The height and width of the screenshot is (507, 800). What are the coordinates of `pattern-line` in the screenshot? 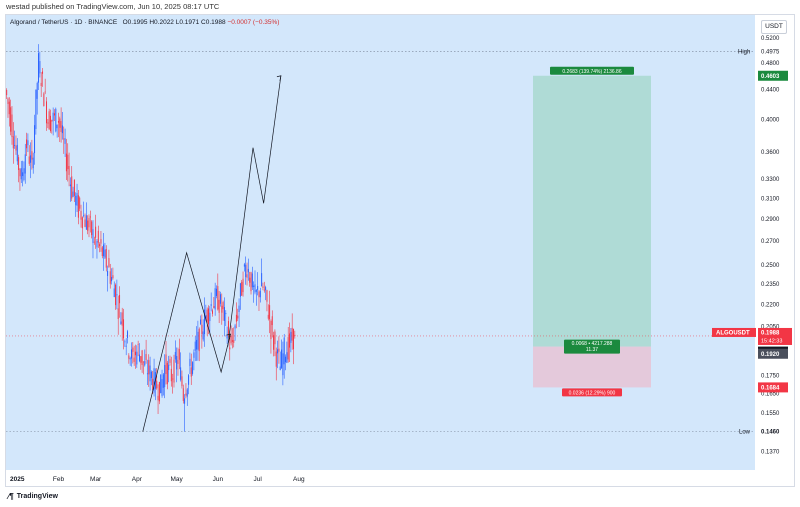 It's located at (186, 341).